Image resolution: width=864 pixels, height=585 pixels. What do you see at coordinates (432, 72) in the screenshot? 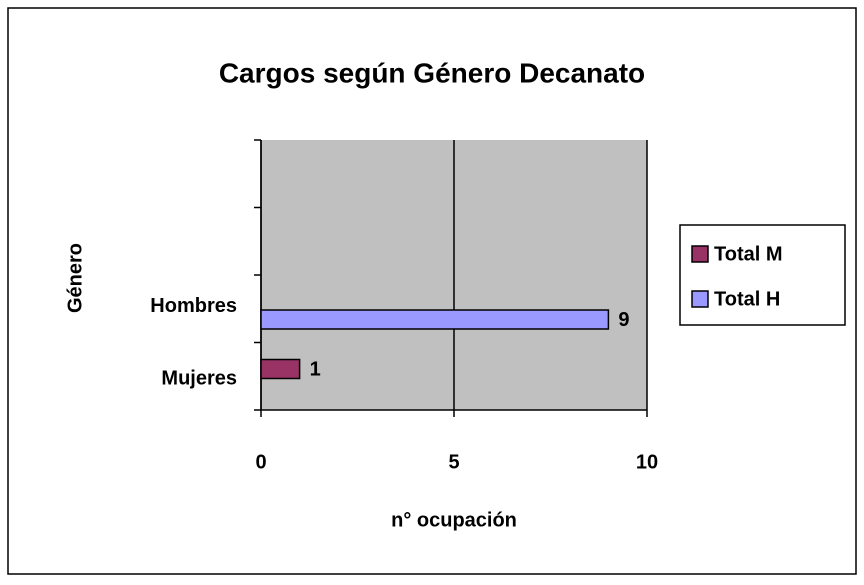
I see `chart-title: Cargos según Género Decanato` at bounding box center [432, 72].